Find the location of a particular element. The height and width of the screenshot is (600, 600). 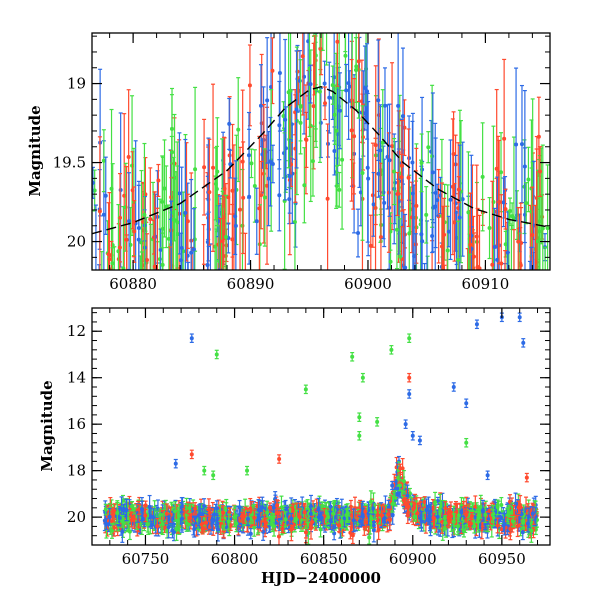

y-tick-label: 19 is located at coordinates (76, 84).